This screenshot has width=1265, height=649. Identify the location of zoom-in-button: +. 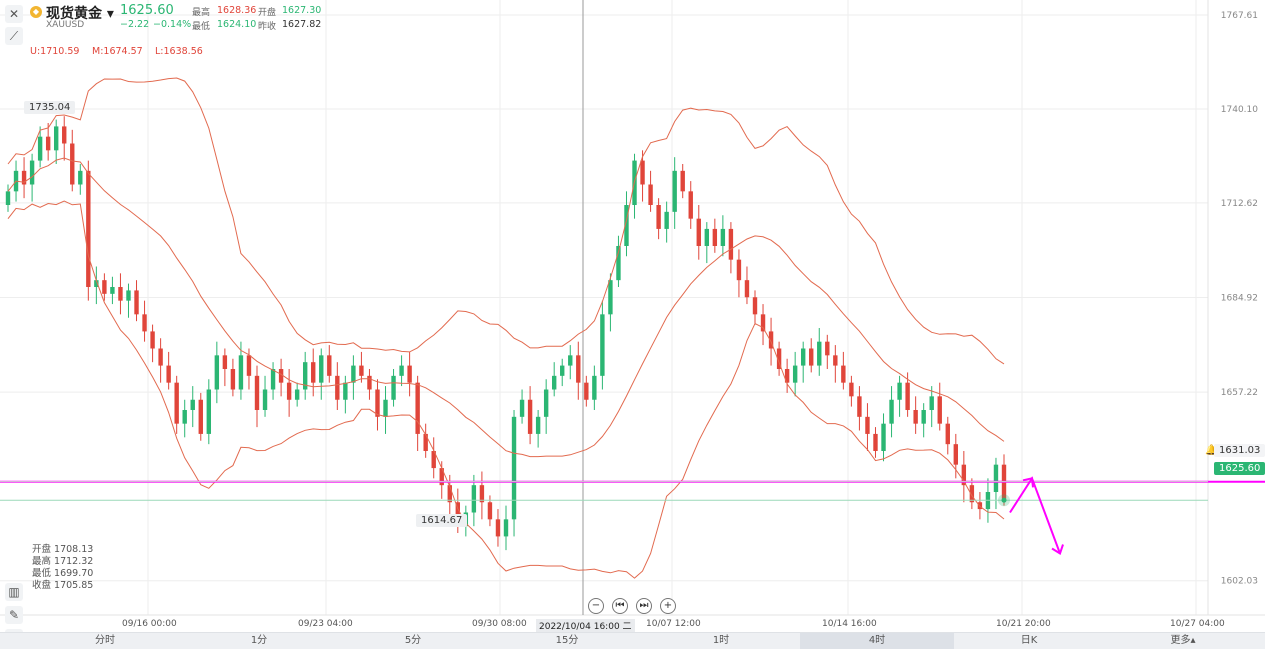
(668, 606).